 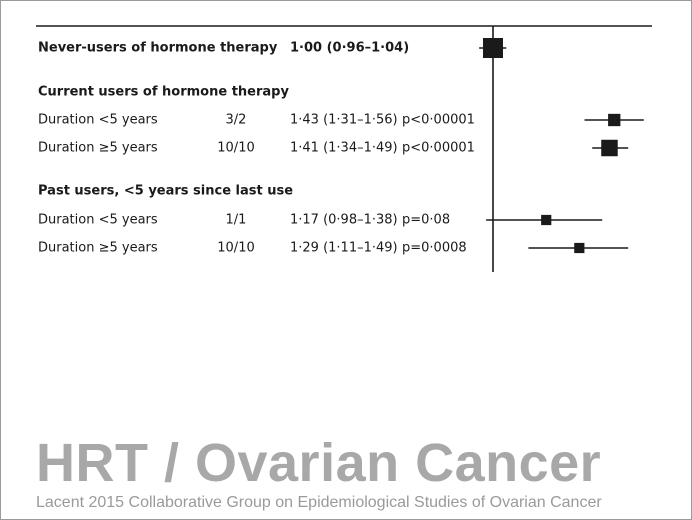 I want to click on rr-ci-label: 1·41 (1·34–1·49), so click(x=344, y=148).